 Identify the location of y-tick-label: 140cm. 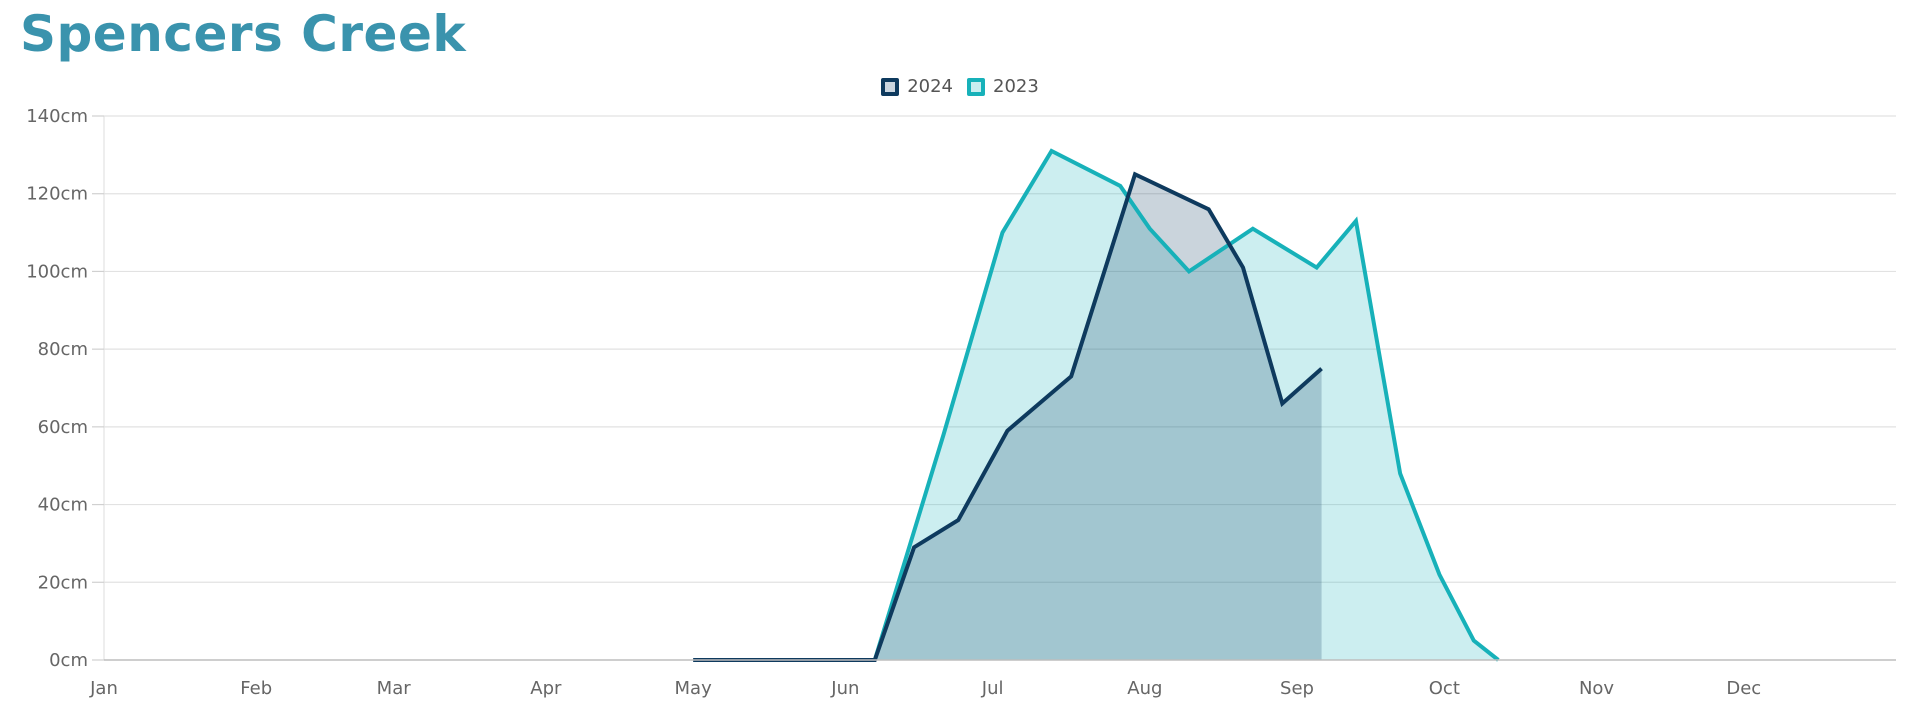
(57, 116).